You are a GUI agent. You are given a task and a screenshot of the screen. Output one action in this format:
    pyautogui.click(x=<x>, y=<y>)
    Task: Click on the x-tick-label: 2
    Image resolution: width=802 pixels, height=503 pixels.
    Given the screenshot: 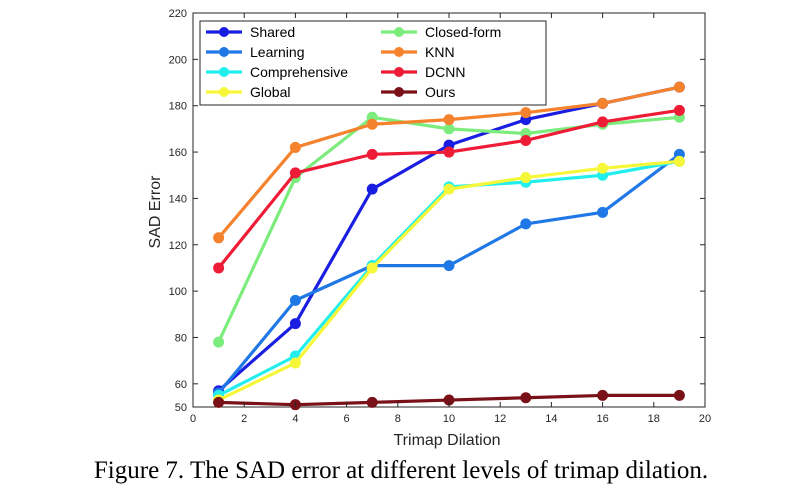 What is the action you would take?
    pyautogui.click(x=244, y=419)
    